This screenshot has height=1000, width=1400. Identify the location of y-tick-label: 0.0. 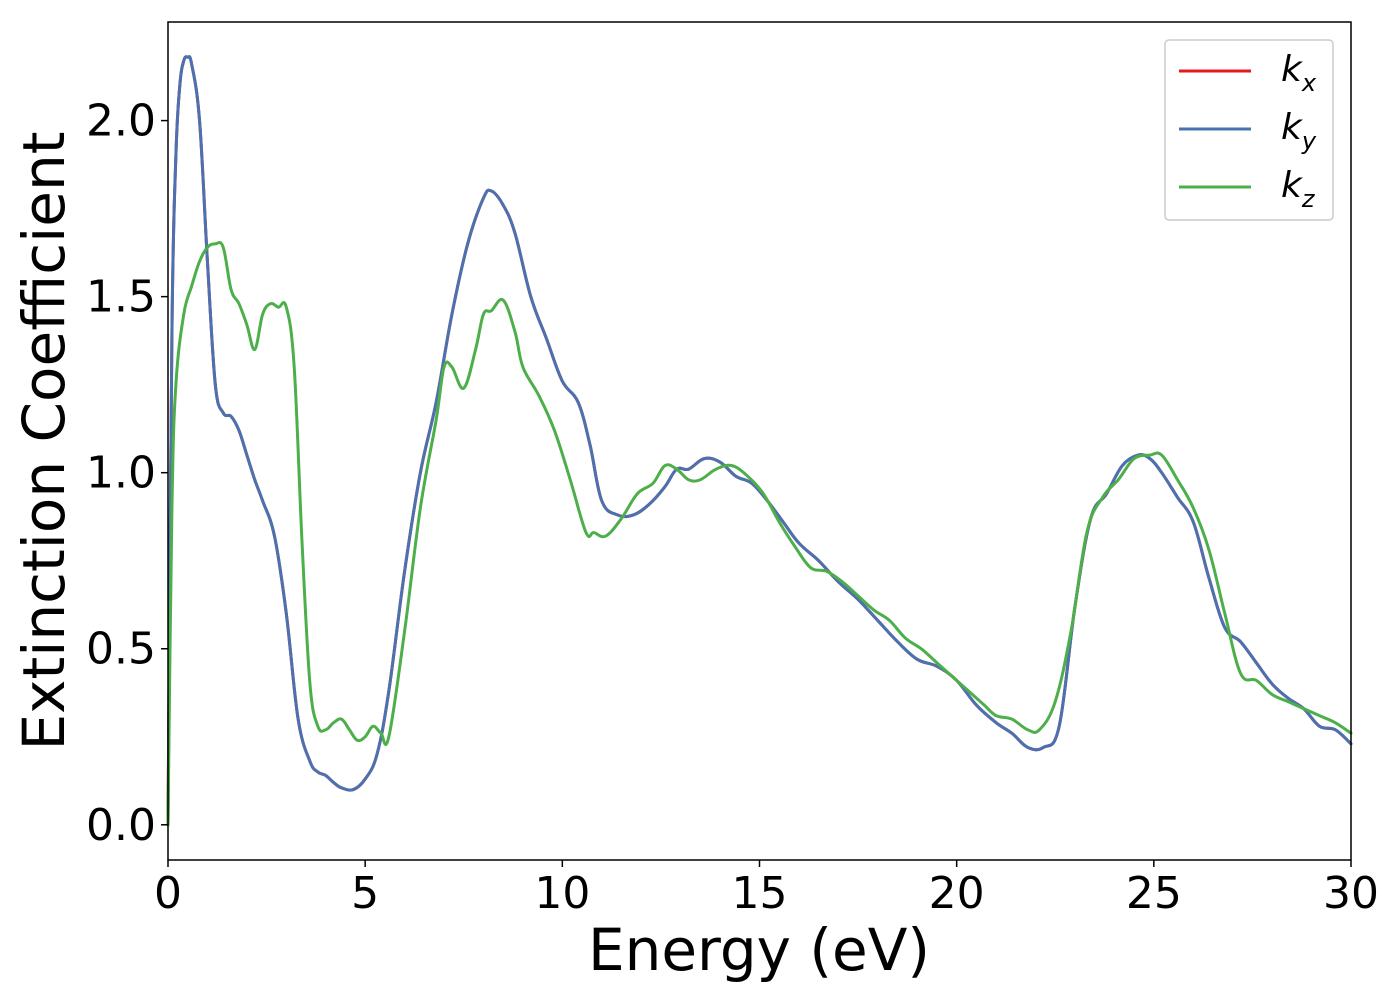
(121, 825).